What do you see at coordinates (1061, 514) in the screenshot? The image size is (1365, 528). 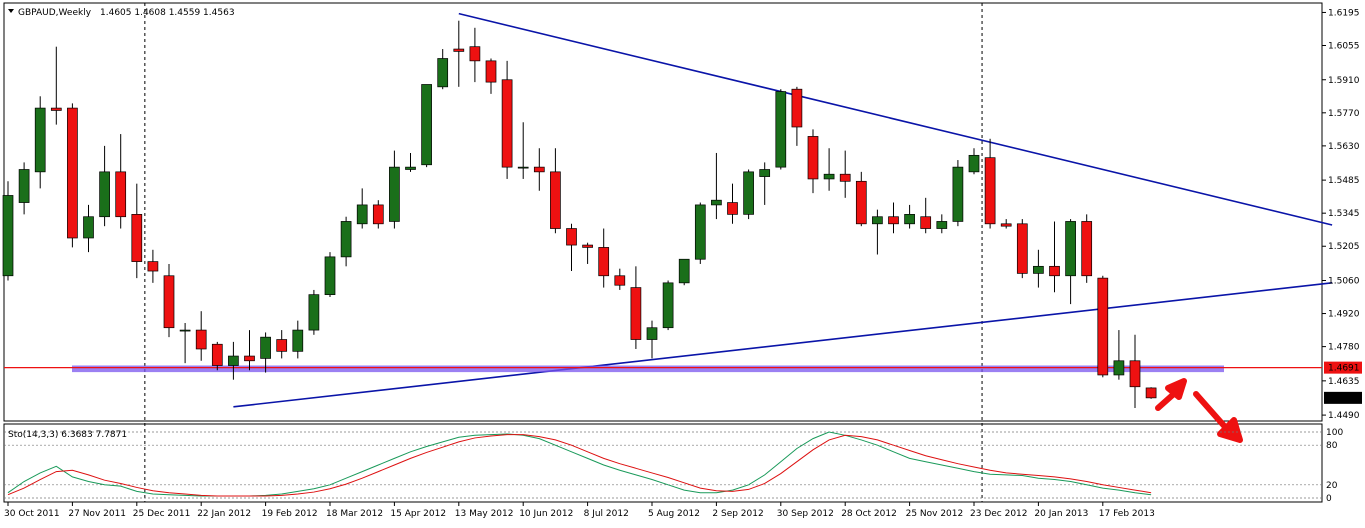 I see `time-tick-label: 20 Jan 2013` at bounding box center [1061, 514].